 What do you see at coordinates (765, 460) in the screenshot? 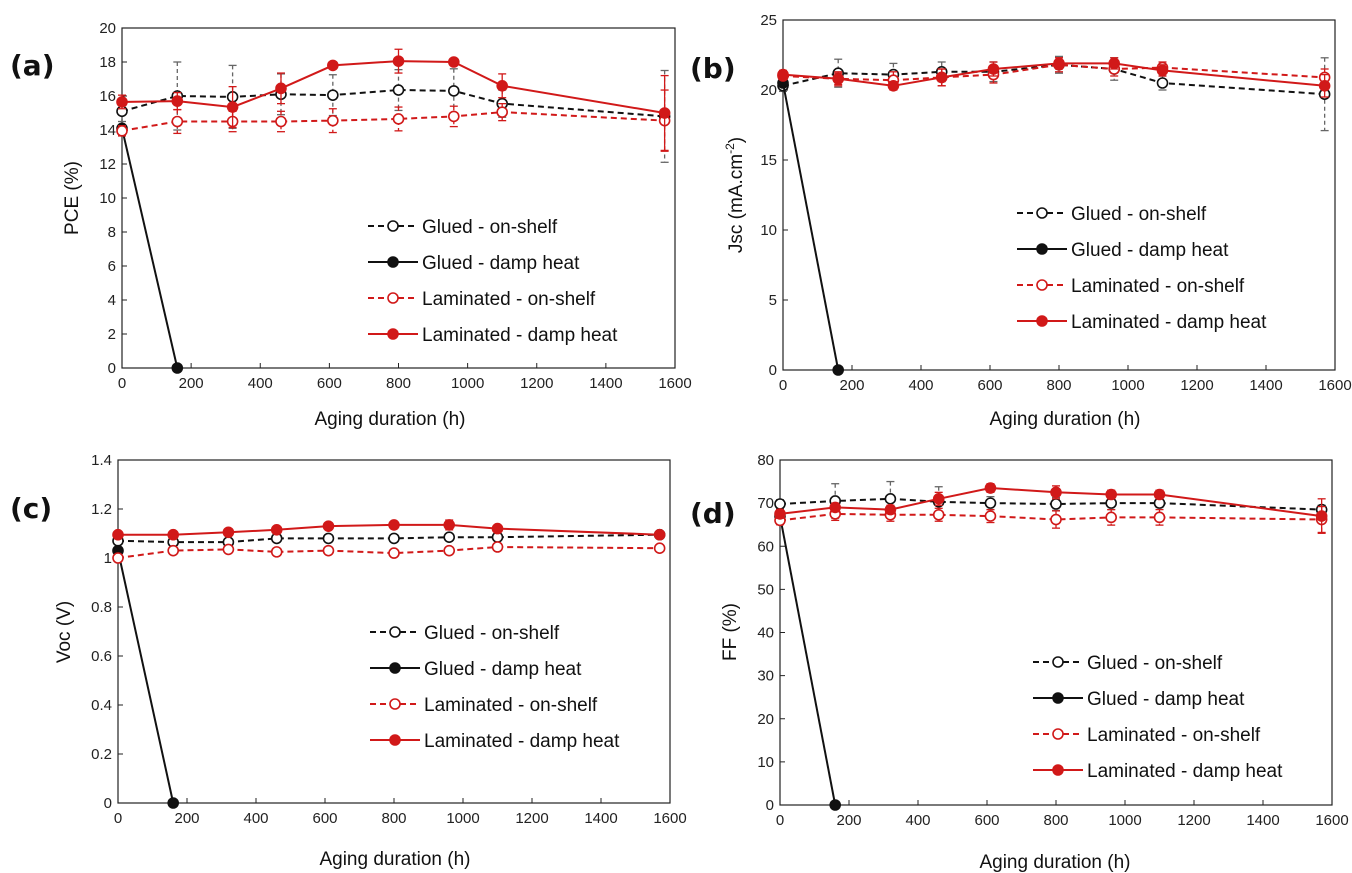
I see `y-tick-label: 80` at bounding box center [765, 460].